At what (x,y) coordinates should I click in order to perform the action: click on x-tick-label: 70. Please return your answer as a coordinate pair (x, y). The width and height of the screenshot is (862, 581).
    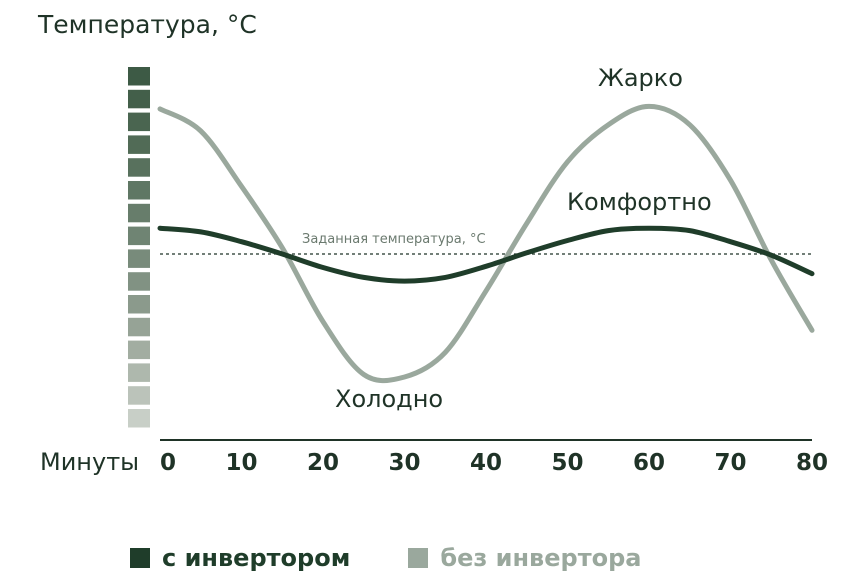
    Looking at the image, I should click on (730, 463).